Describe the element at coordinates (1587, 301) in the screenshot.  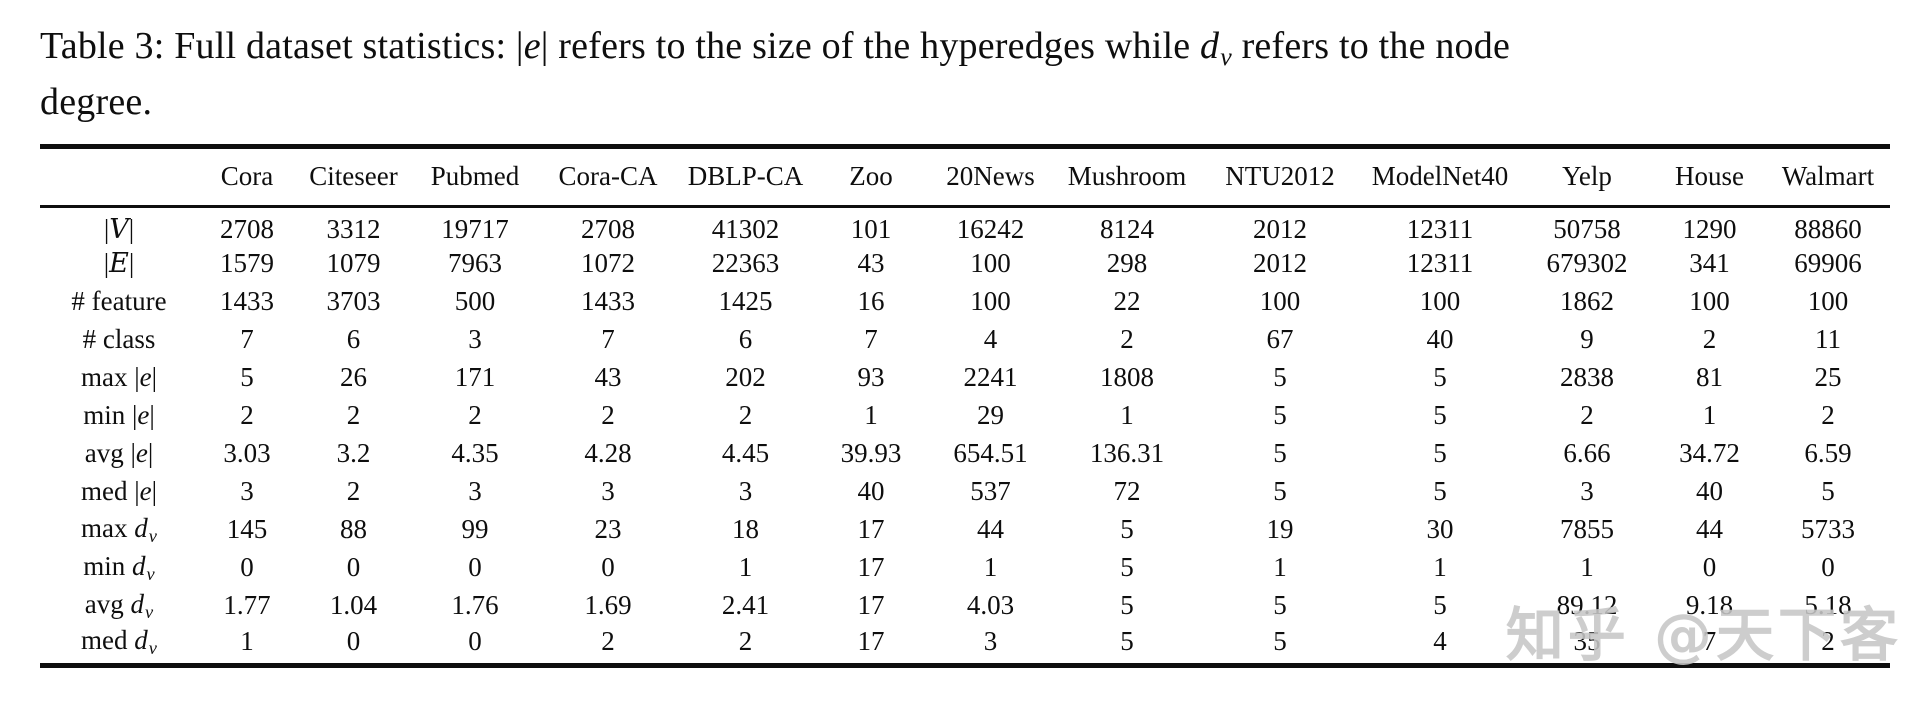
I see `cell: 1862` at that location.